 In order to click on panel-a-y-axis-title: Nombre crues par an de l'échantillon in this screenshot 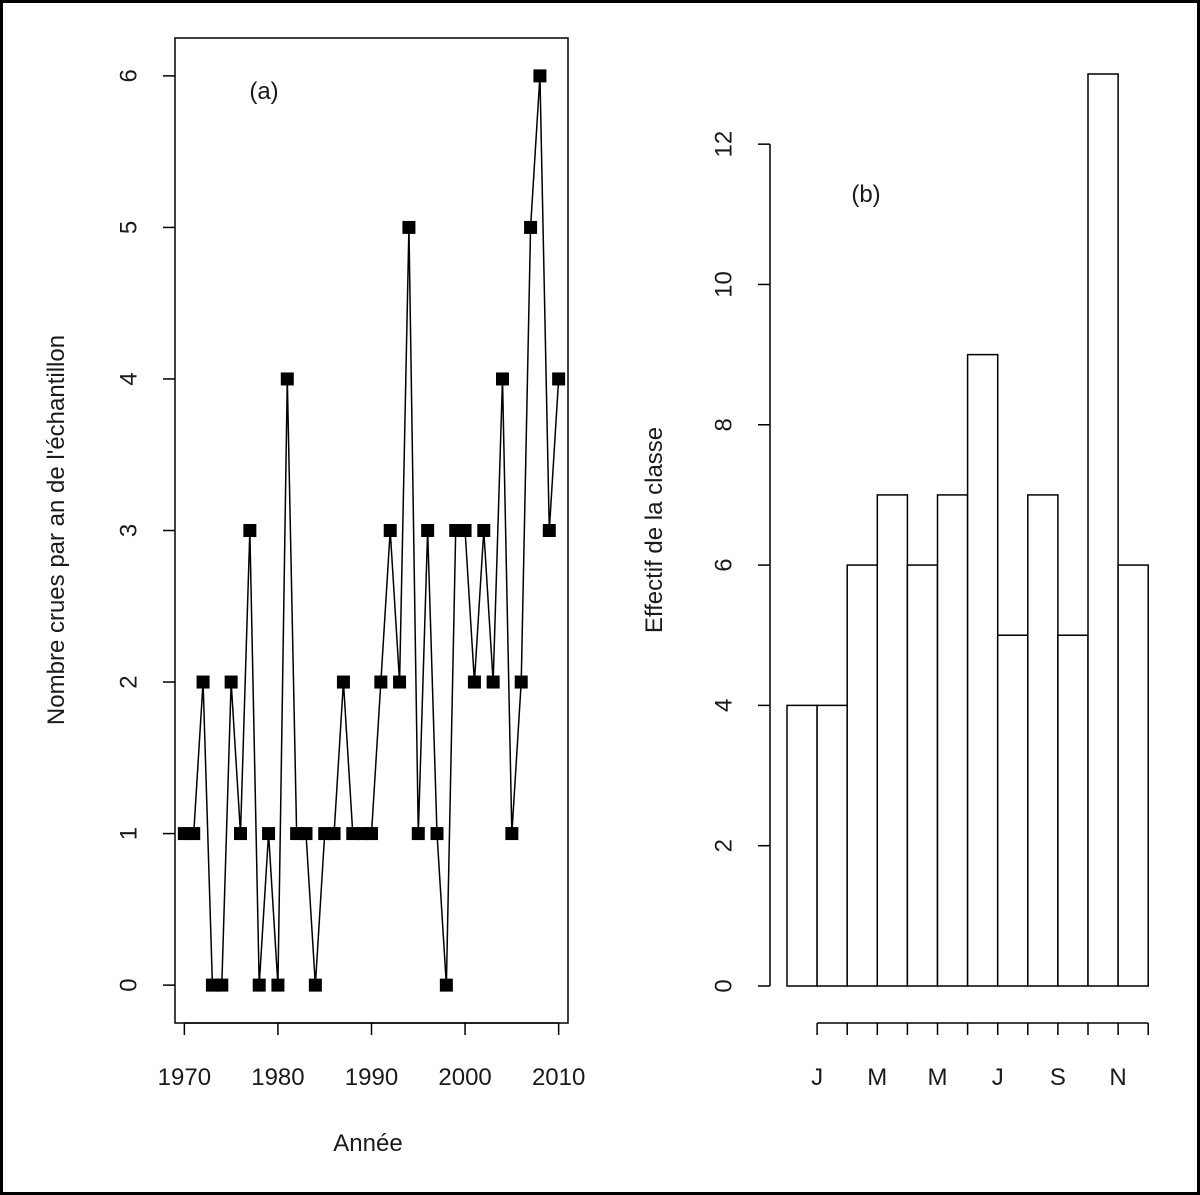, I will do `click(56, 530)`.